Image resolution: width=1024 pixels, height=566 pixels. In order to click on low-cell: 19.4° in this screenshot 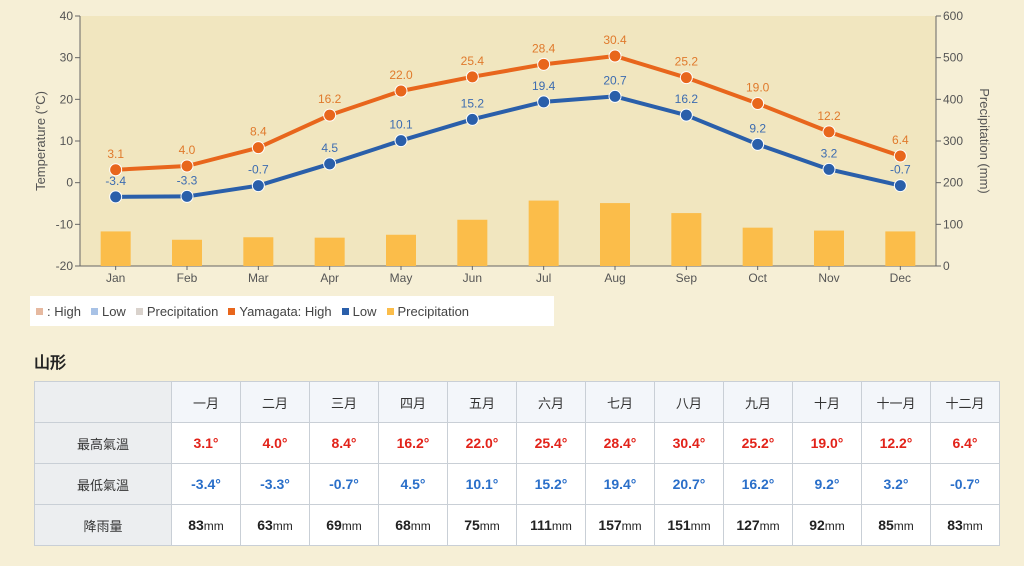, I will do `click(620, 484)`.